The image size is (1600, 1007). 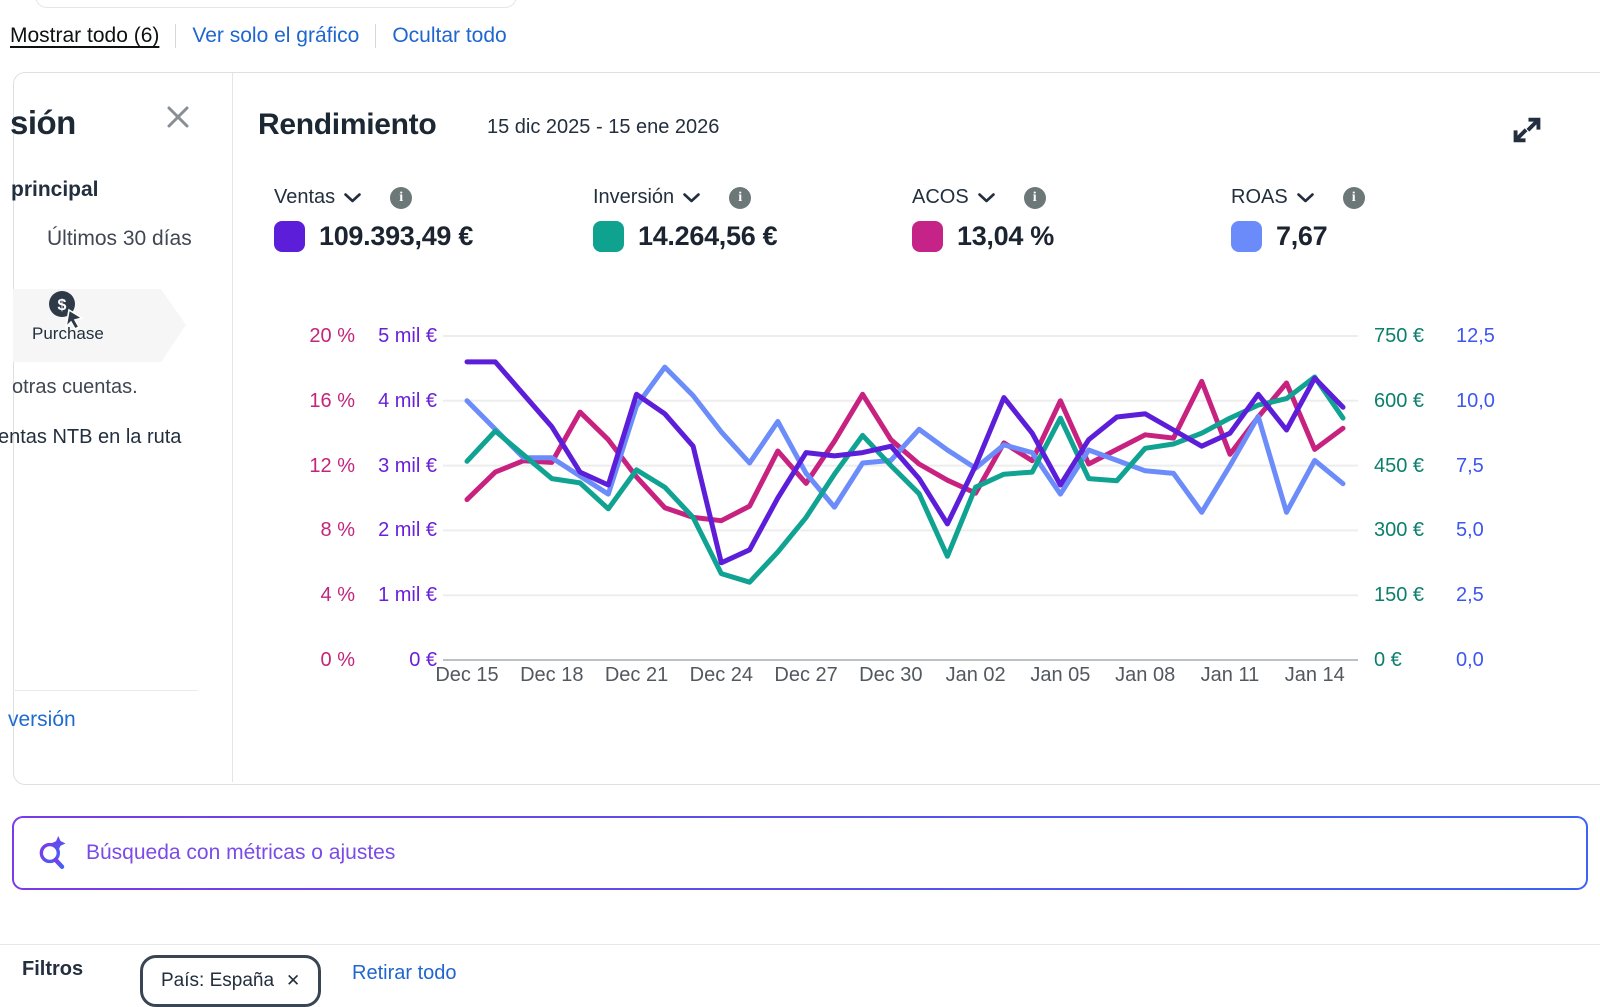 What do you see at coordinates (53, 969) in the screenshot?
I see `filters-label: Filtros` at bounding box center [53, 969].